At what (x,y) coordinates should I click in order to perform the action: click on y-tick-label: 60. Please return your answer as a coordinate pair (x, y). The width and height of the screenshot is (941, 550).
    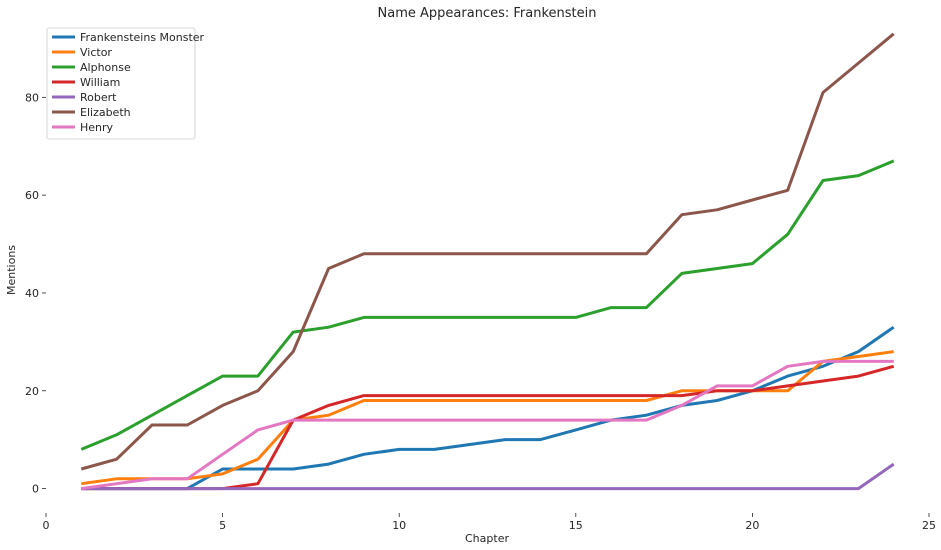
    Looking at the image, I should click on (32, 195).